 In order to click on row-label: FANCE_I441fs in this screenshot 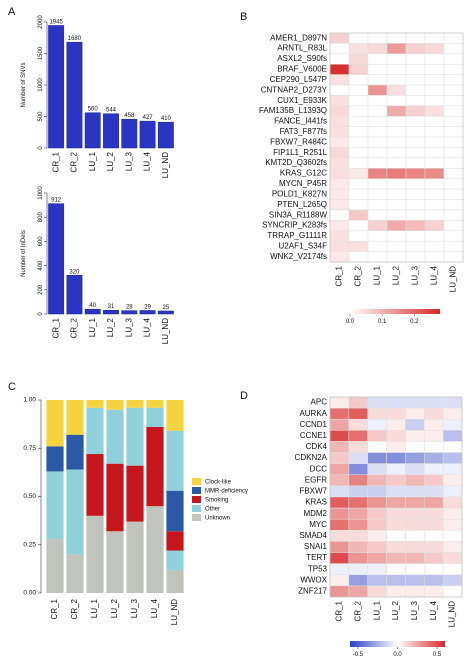, I will do `click(300, 121)`.